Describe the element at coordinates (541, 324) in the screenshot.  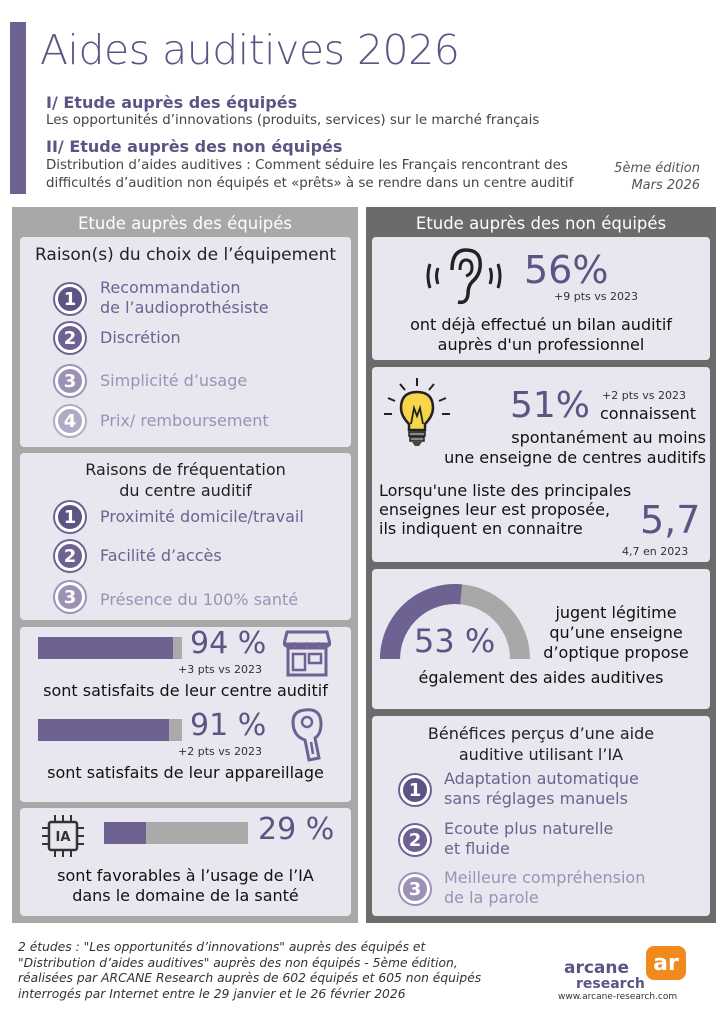
I see `bilan-label-1: ont déjà effectué un bilan auditif` at that location.